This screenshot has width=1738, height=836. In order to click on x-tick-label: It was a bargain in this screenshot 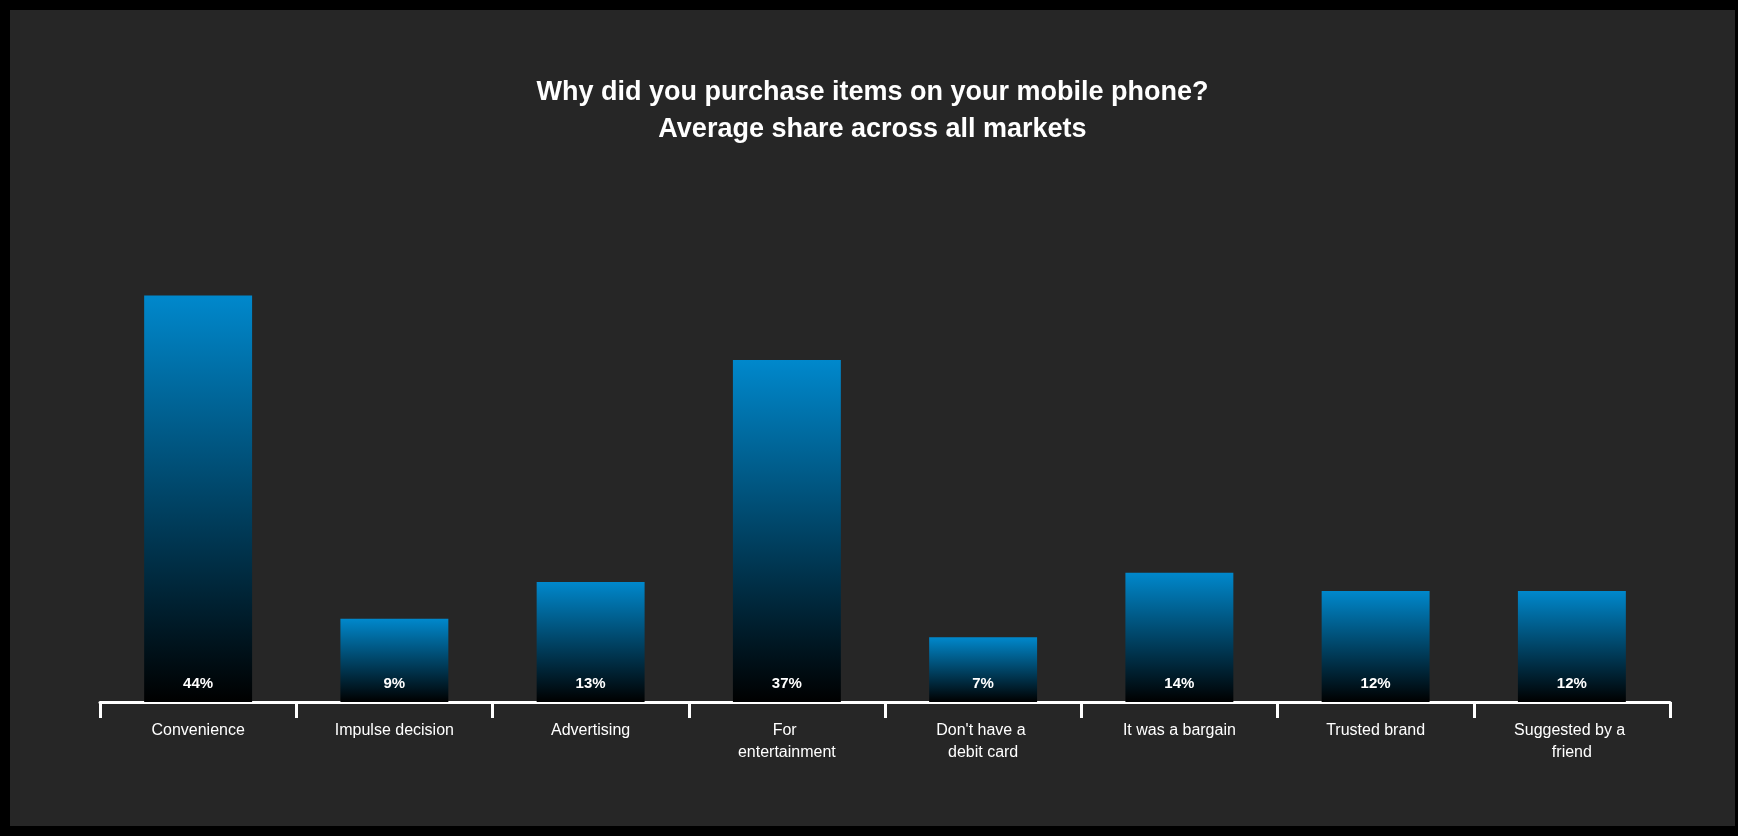, I will do `click(1179, 729)`.